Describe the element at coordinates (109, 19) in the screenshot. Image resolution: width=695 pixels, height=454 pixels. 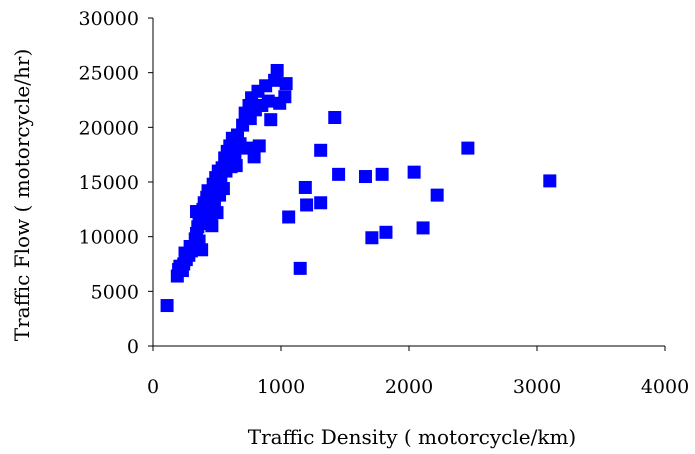
I see `y-tick-label: 30000` at that location.